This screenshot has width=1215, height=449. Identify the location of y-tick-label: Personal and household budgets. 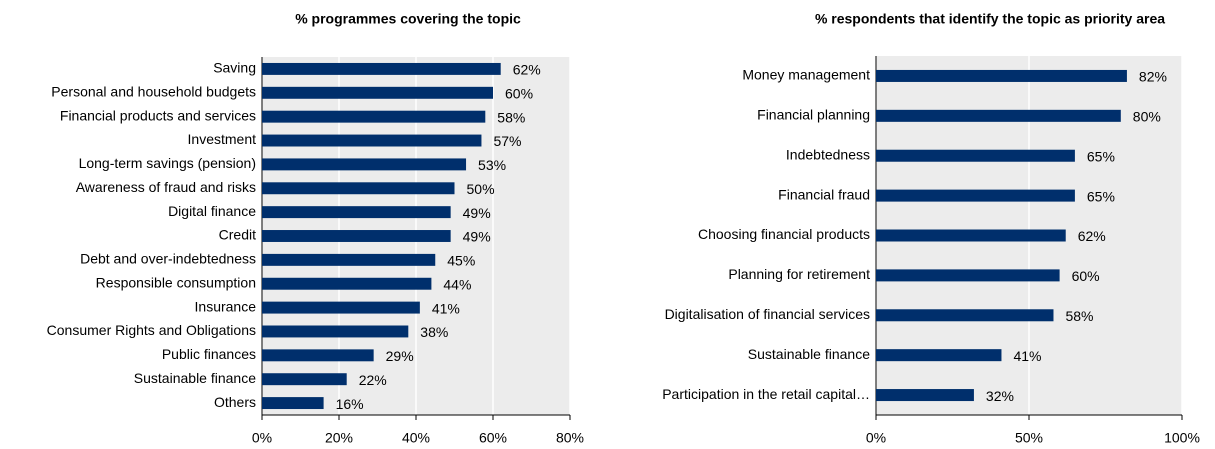
(153, 92).